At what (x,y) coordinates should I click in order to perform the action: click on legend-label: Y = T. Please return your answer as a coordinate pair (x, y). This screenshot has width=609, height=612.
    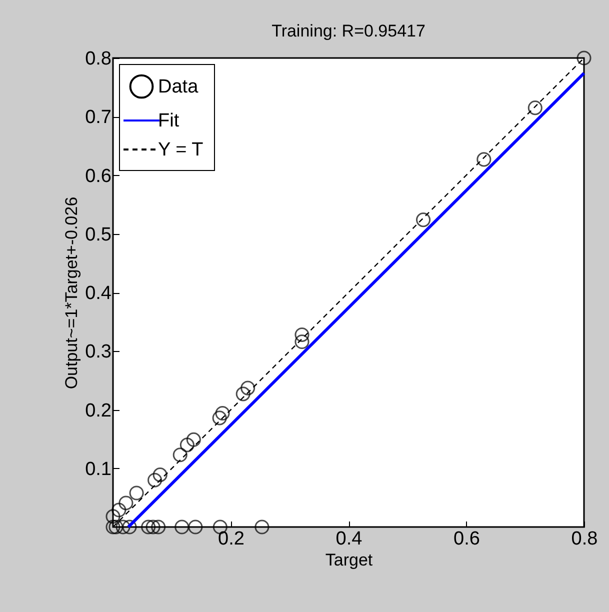
    Looking at the image, I should click on (181, 150).